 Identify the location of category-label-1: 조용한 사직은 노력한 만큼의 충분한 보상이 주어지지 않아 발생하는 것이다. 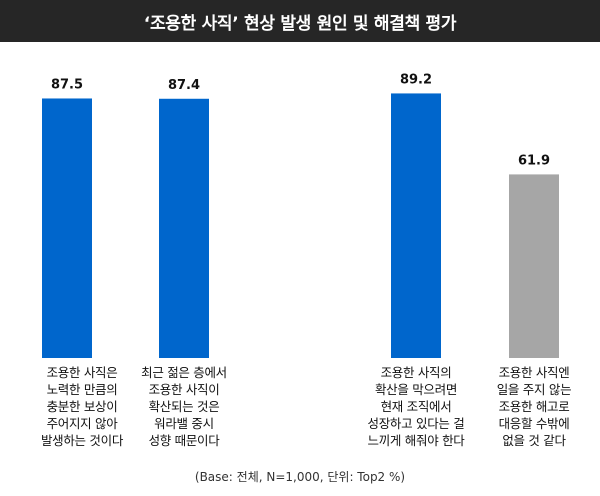
(82, 406).